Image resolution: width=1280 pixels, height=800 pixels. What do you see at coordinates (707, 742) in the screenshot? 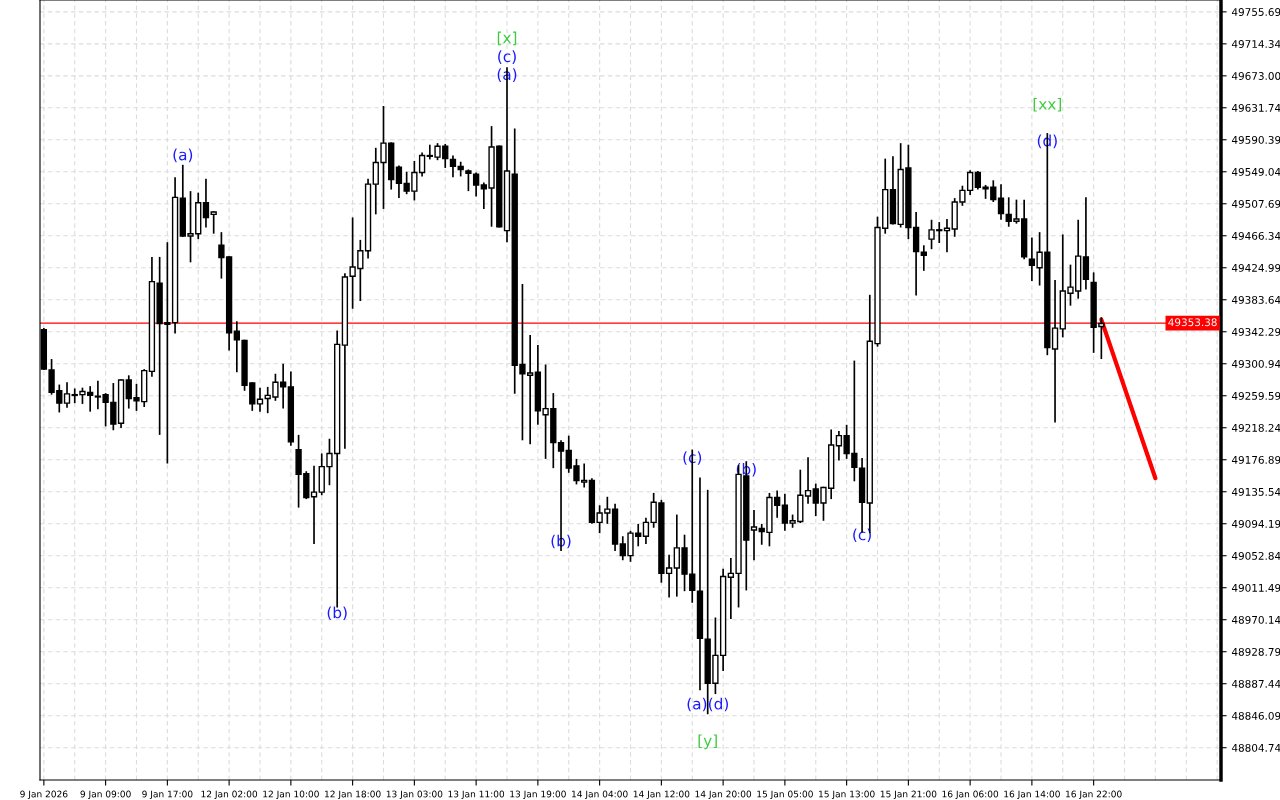
I see `annotation: [y]` at bounding box center [707, 742].